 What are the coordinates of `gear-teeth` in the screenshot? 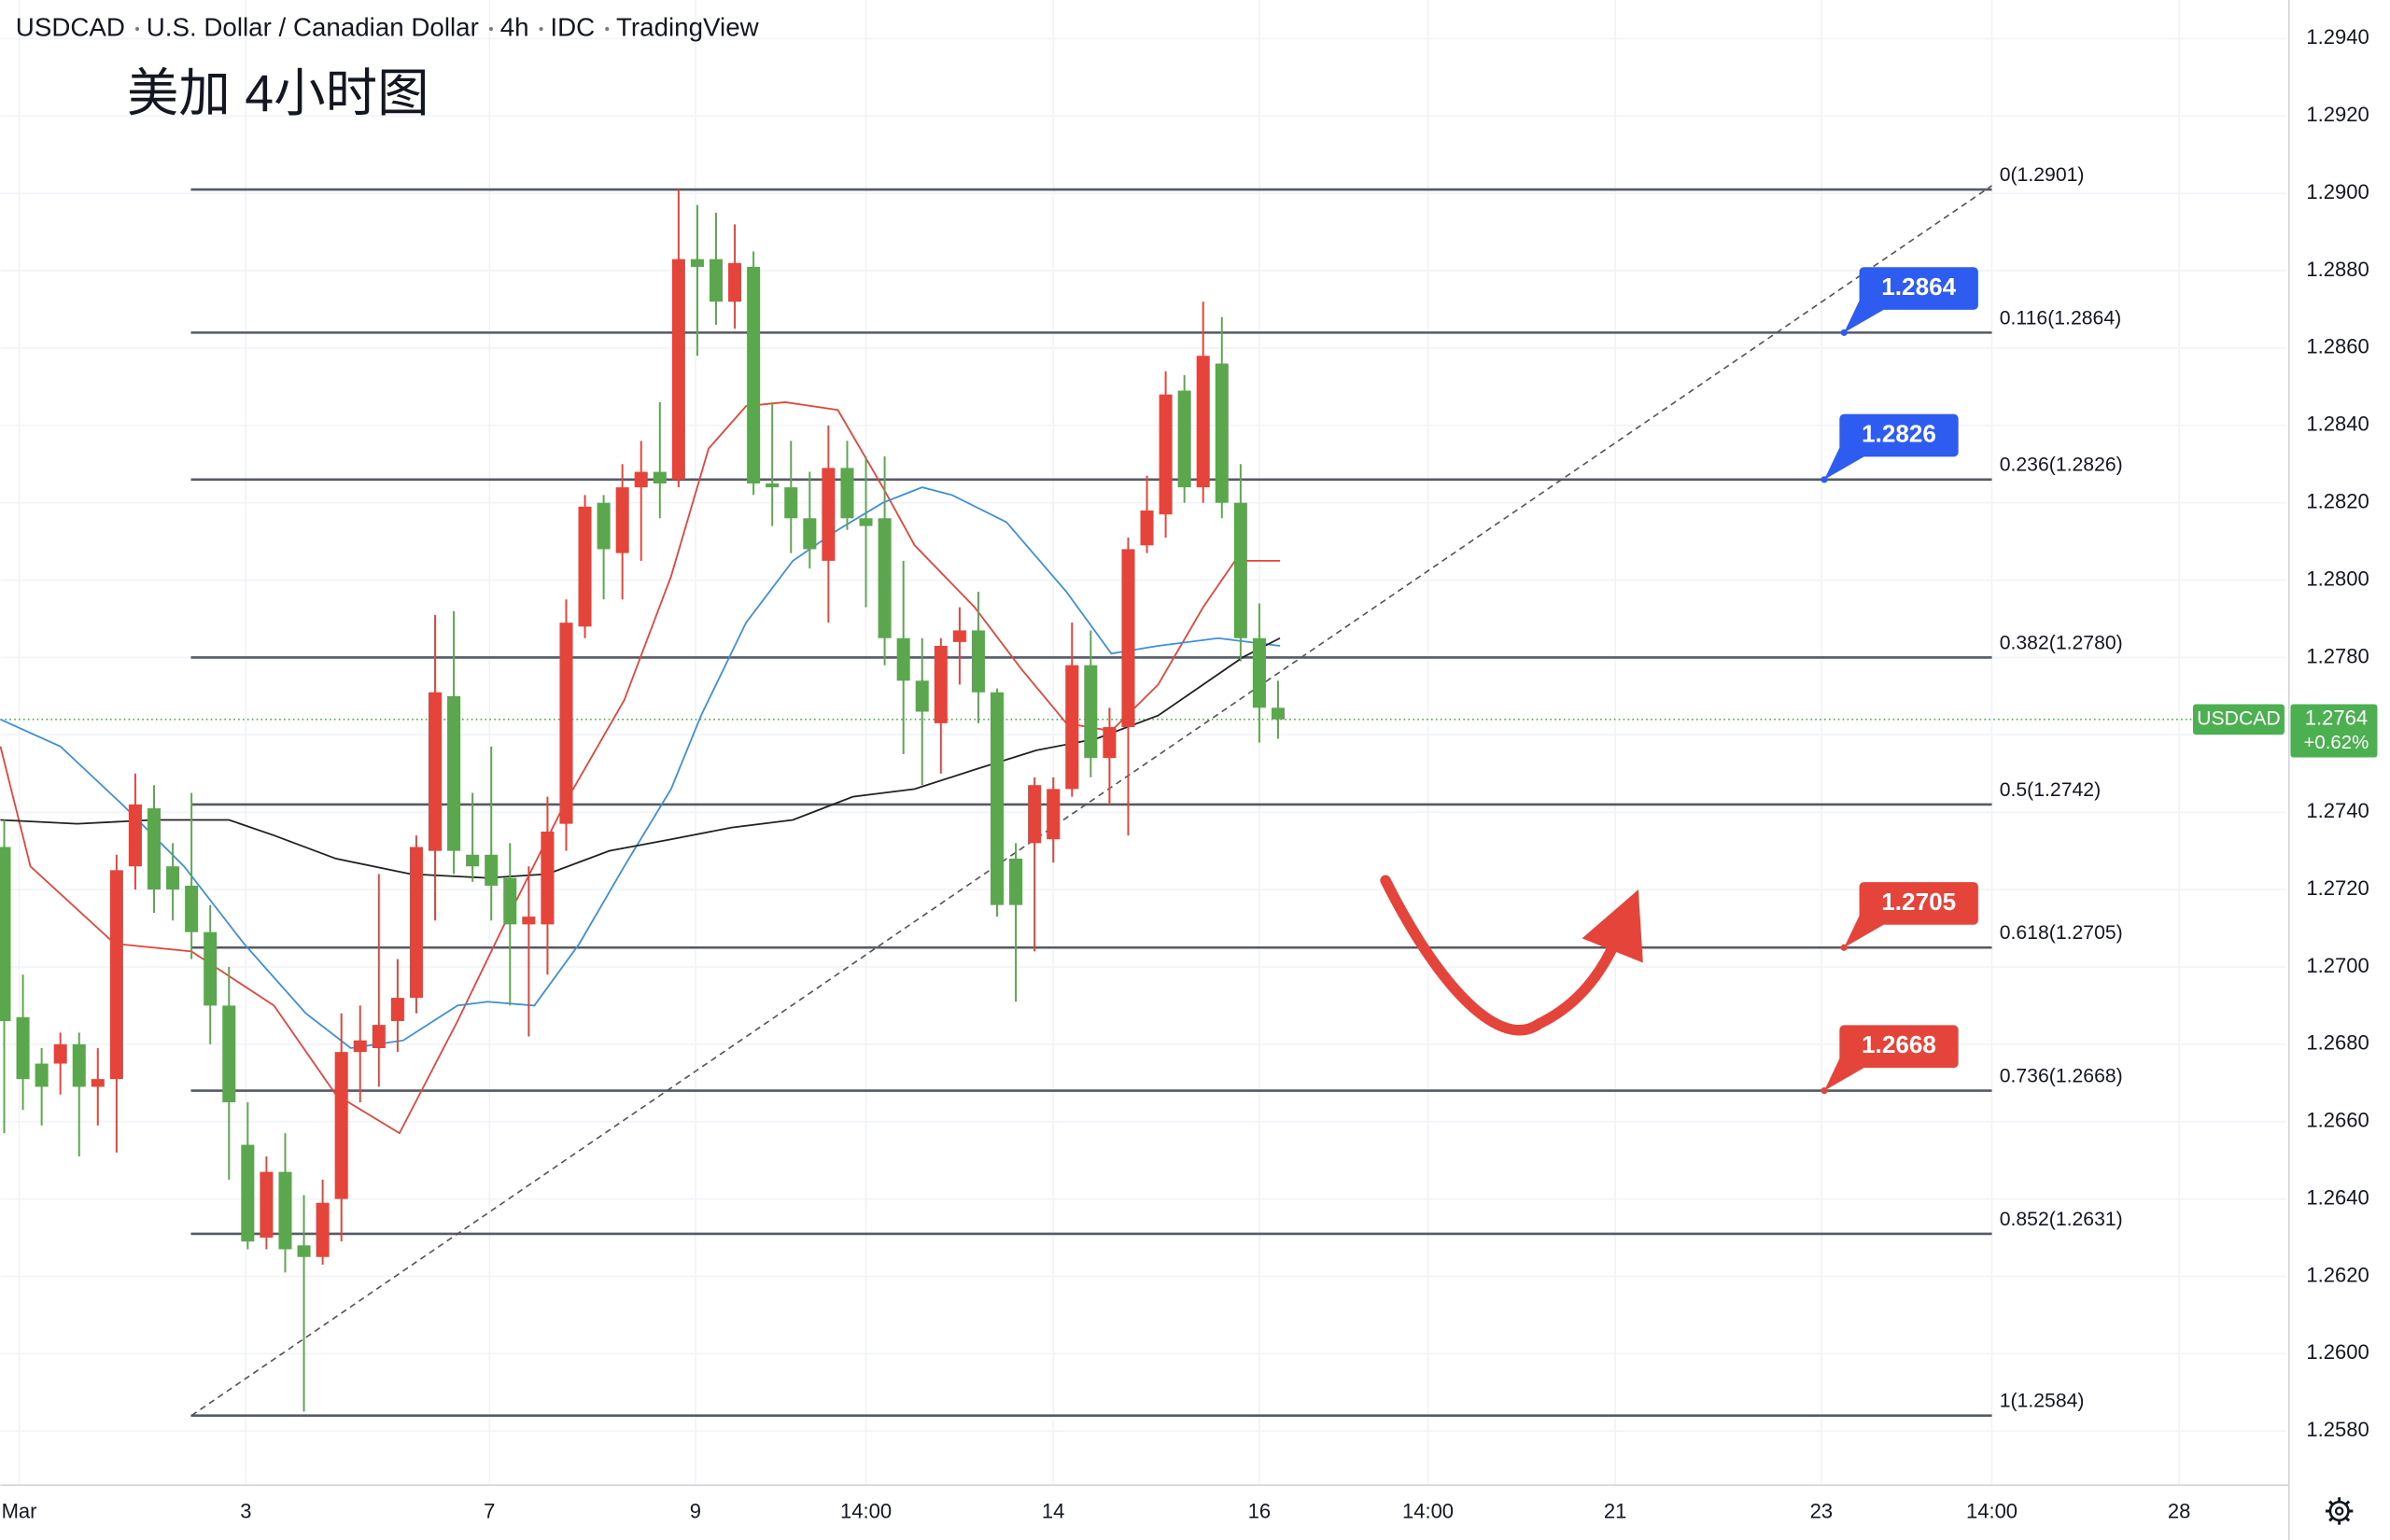 It's located at (2339, 1511).